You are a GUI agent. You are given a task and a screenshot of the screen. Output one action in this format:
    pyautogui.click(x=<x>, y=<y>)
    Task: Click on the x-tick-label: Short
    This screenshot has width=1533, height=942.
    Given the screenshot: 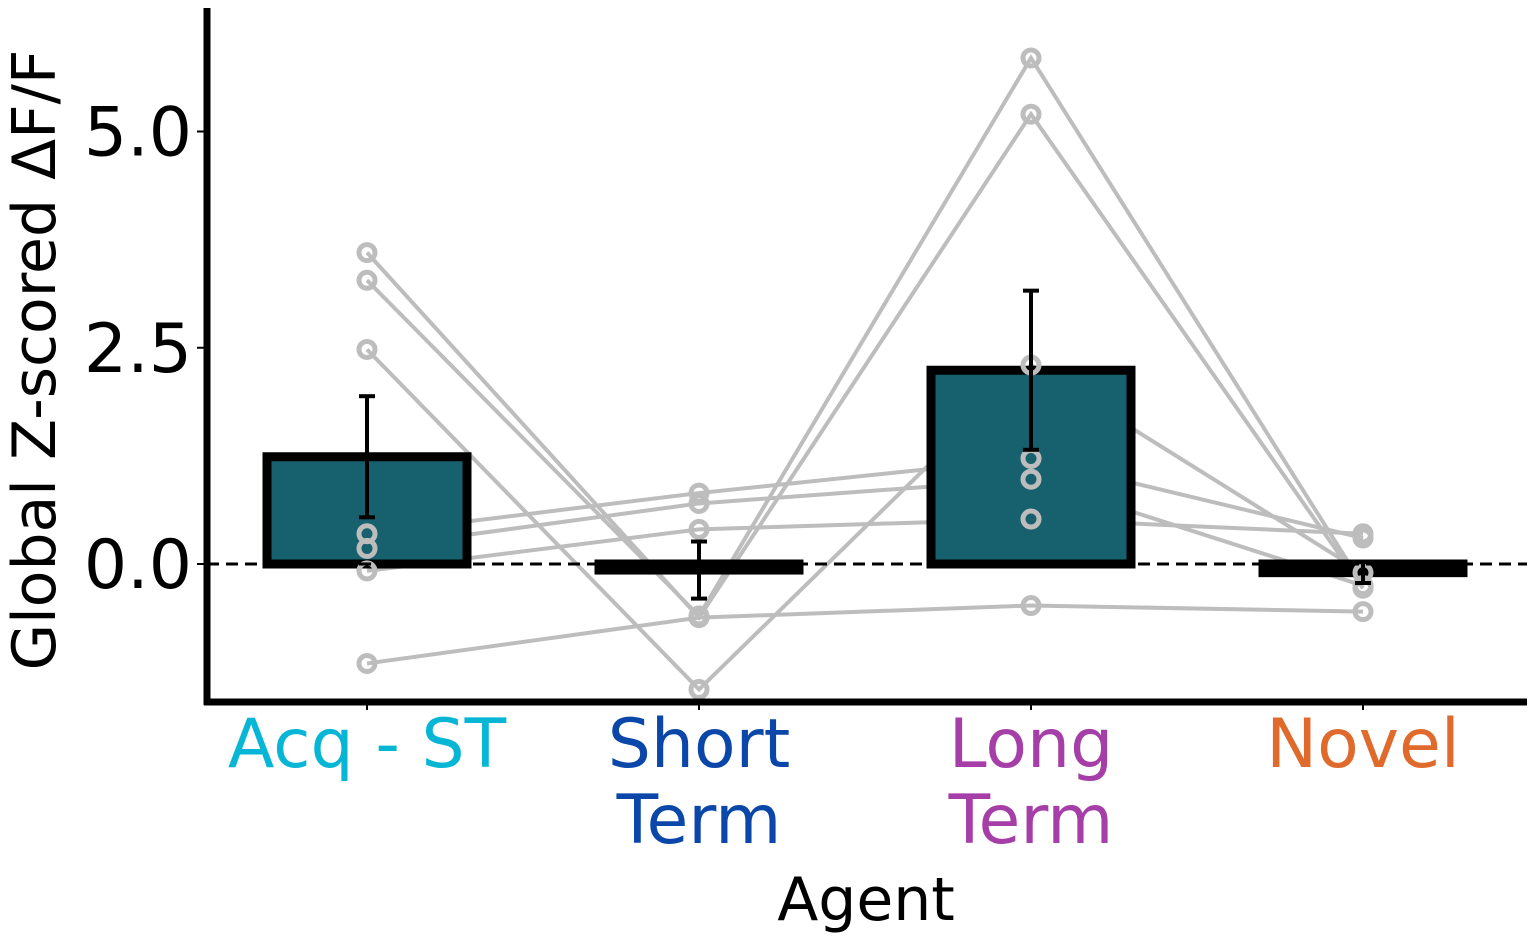 What is the action you would take?
    pyautogui.click(x=699, y=744)
    